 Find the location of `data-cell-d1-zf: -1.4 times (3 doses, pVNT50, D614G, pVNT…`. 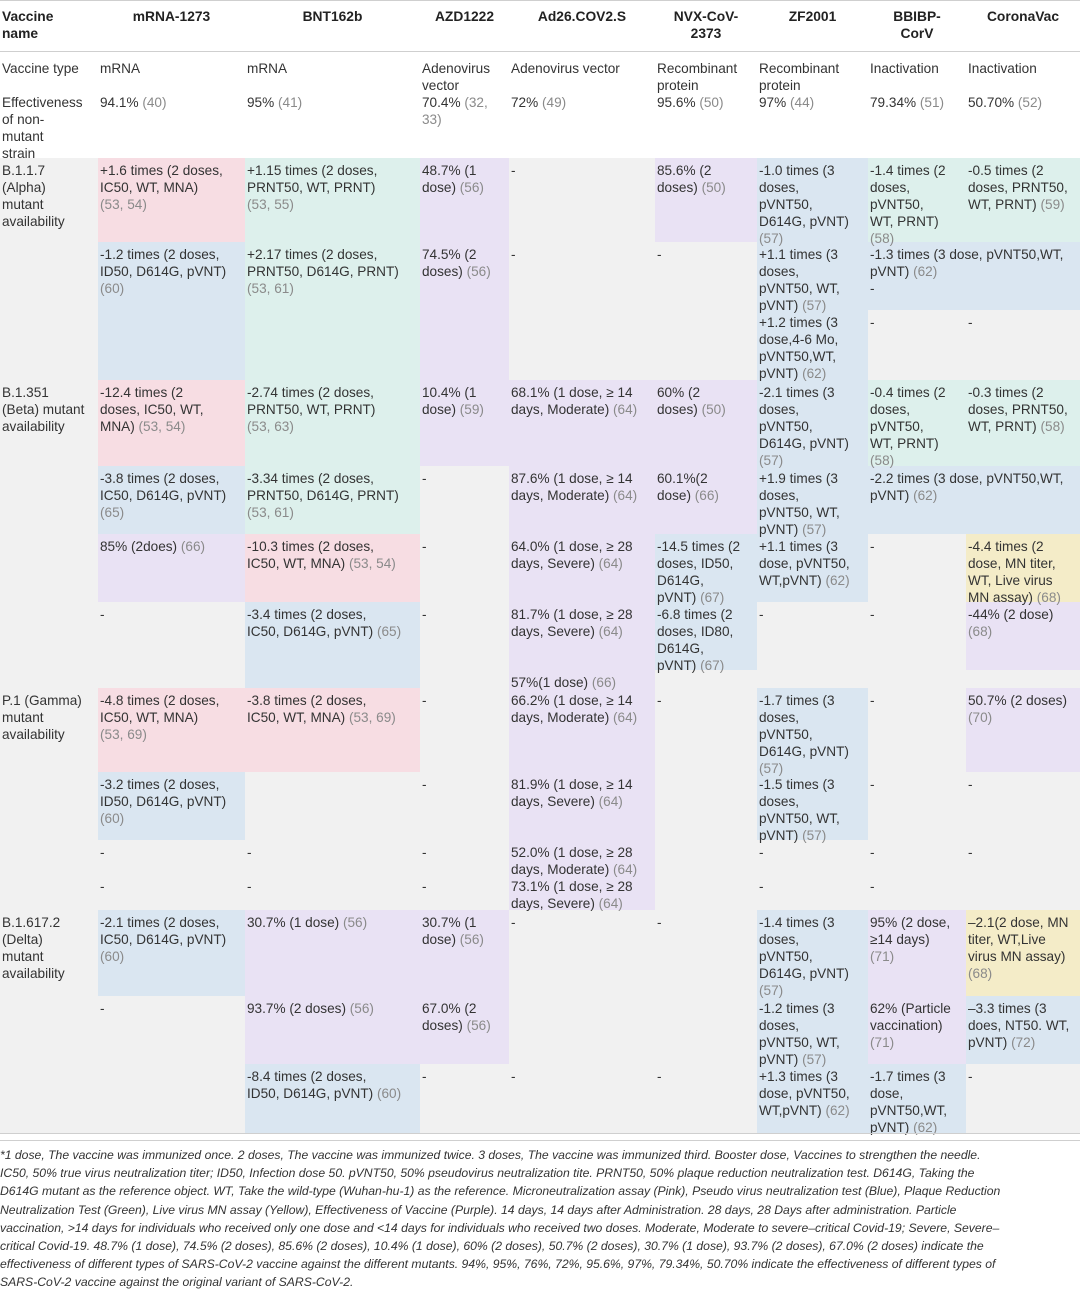

data-cell-d1-zf: -1.4 times (3 doses, pVNT50, D614G, pVNT… is located at coordinates (812, 955).